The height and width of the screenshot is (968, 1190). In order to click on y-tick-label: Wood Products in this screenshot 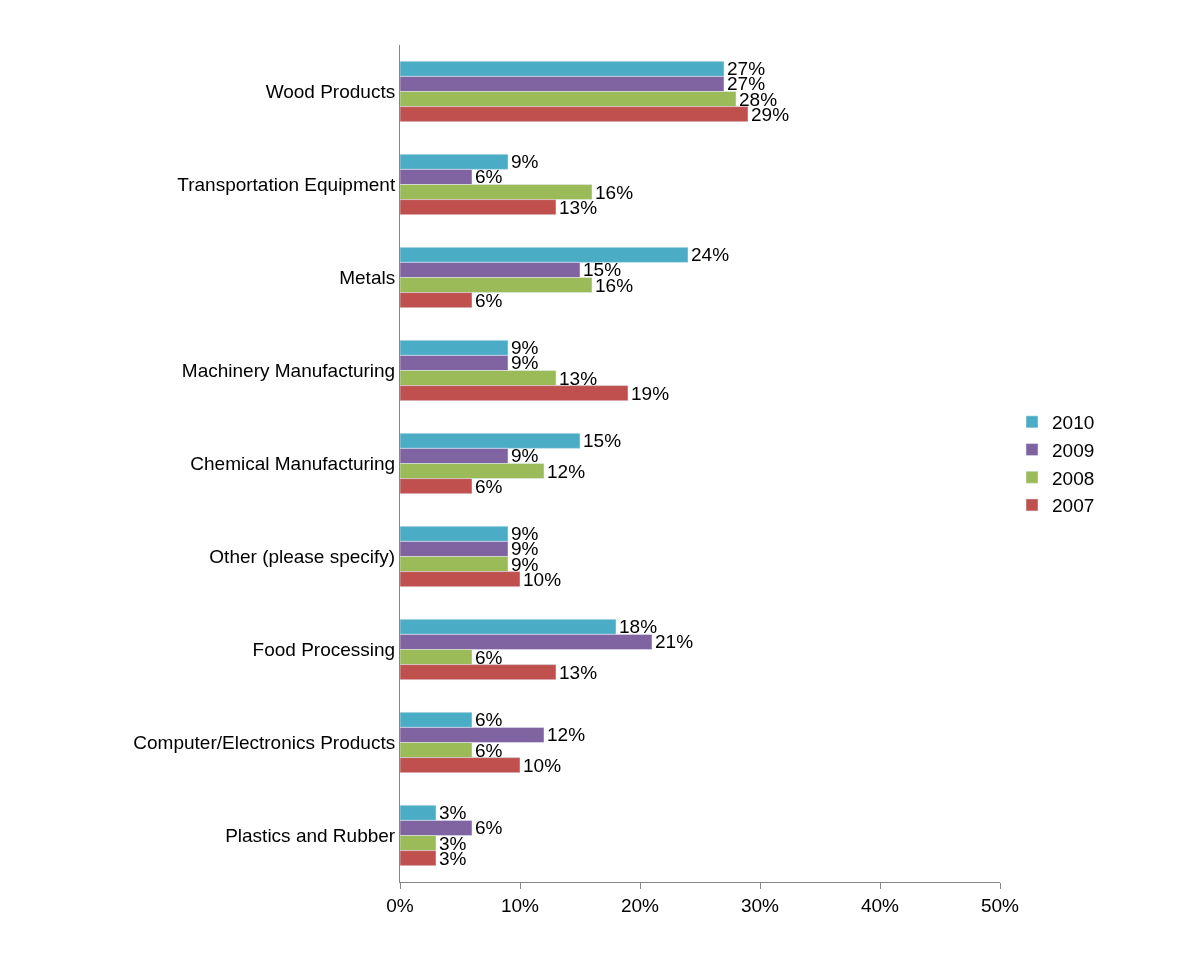, I will do `click(330, 92)`.